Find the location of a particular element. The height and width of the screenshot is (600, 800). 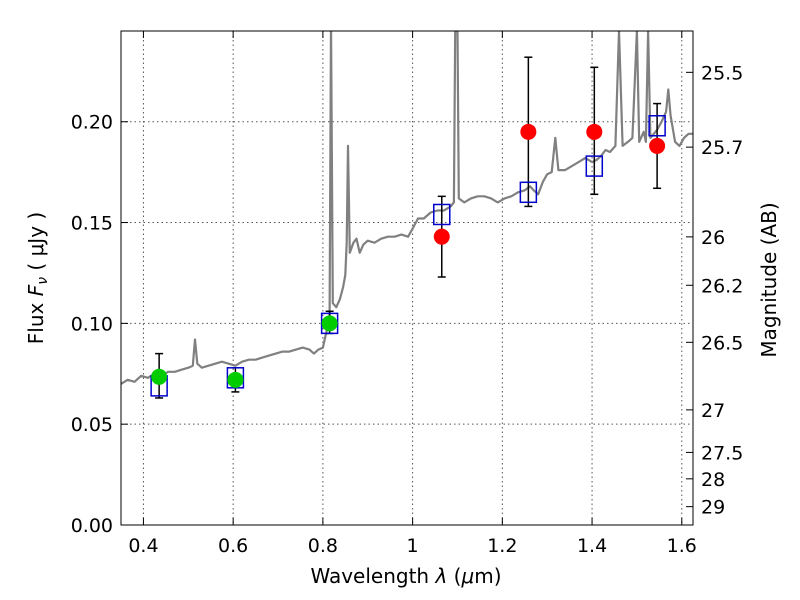

y2-axis-label: Magnitude (AB) is located at coordinates (769, 279).